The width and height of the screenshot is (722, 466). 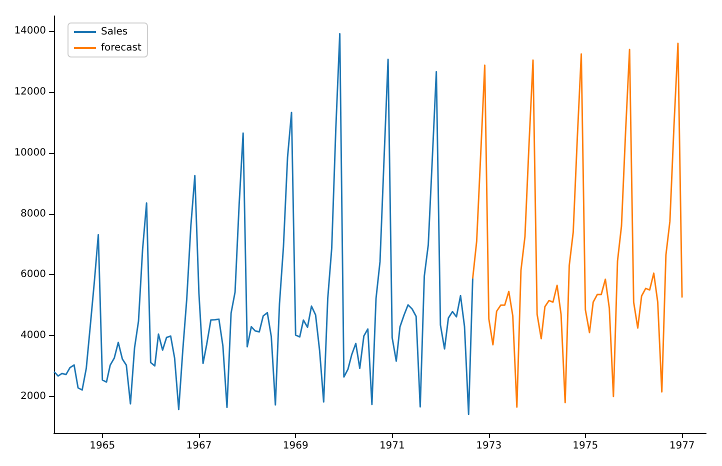 What do you see at coordinates (30, 92) in the screenshot?
I see `y-tick-label: 12000` at bounding box center [30, 92].